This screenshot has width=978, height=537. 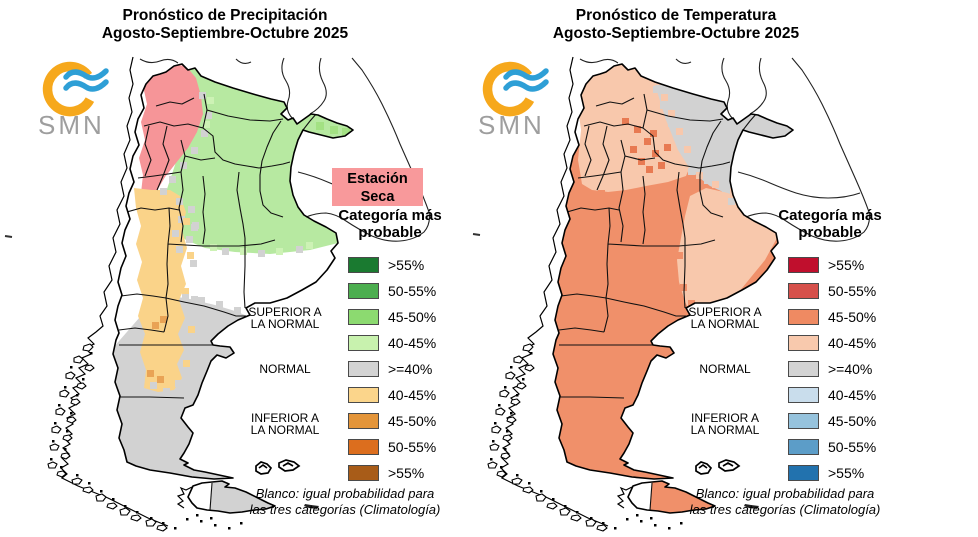 What do you see at coordinates (225, 15) in the screenshot?
I see `title-line1: Pronóstico de Precipitación` at bounding box center [225, 15].